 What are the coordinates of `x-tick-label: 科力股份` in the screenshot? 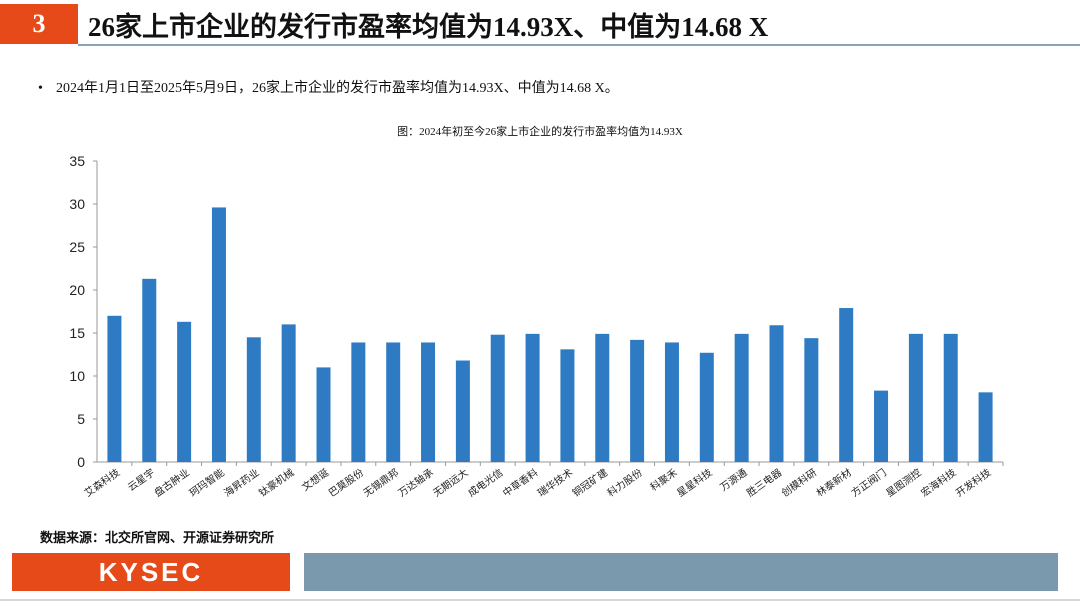 It's located at (625, 483).